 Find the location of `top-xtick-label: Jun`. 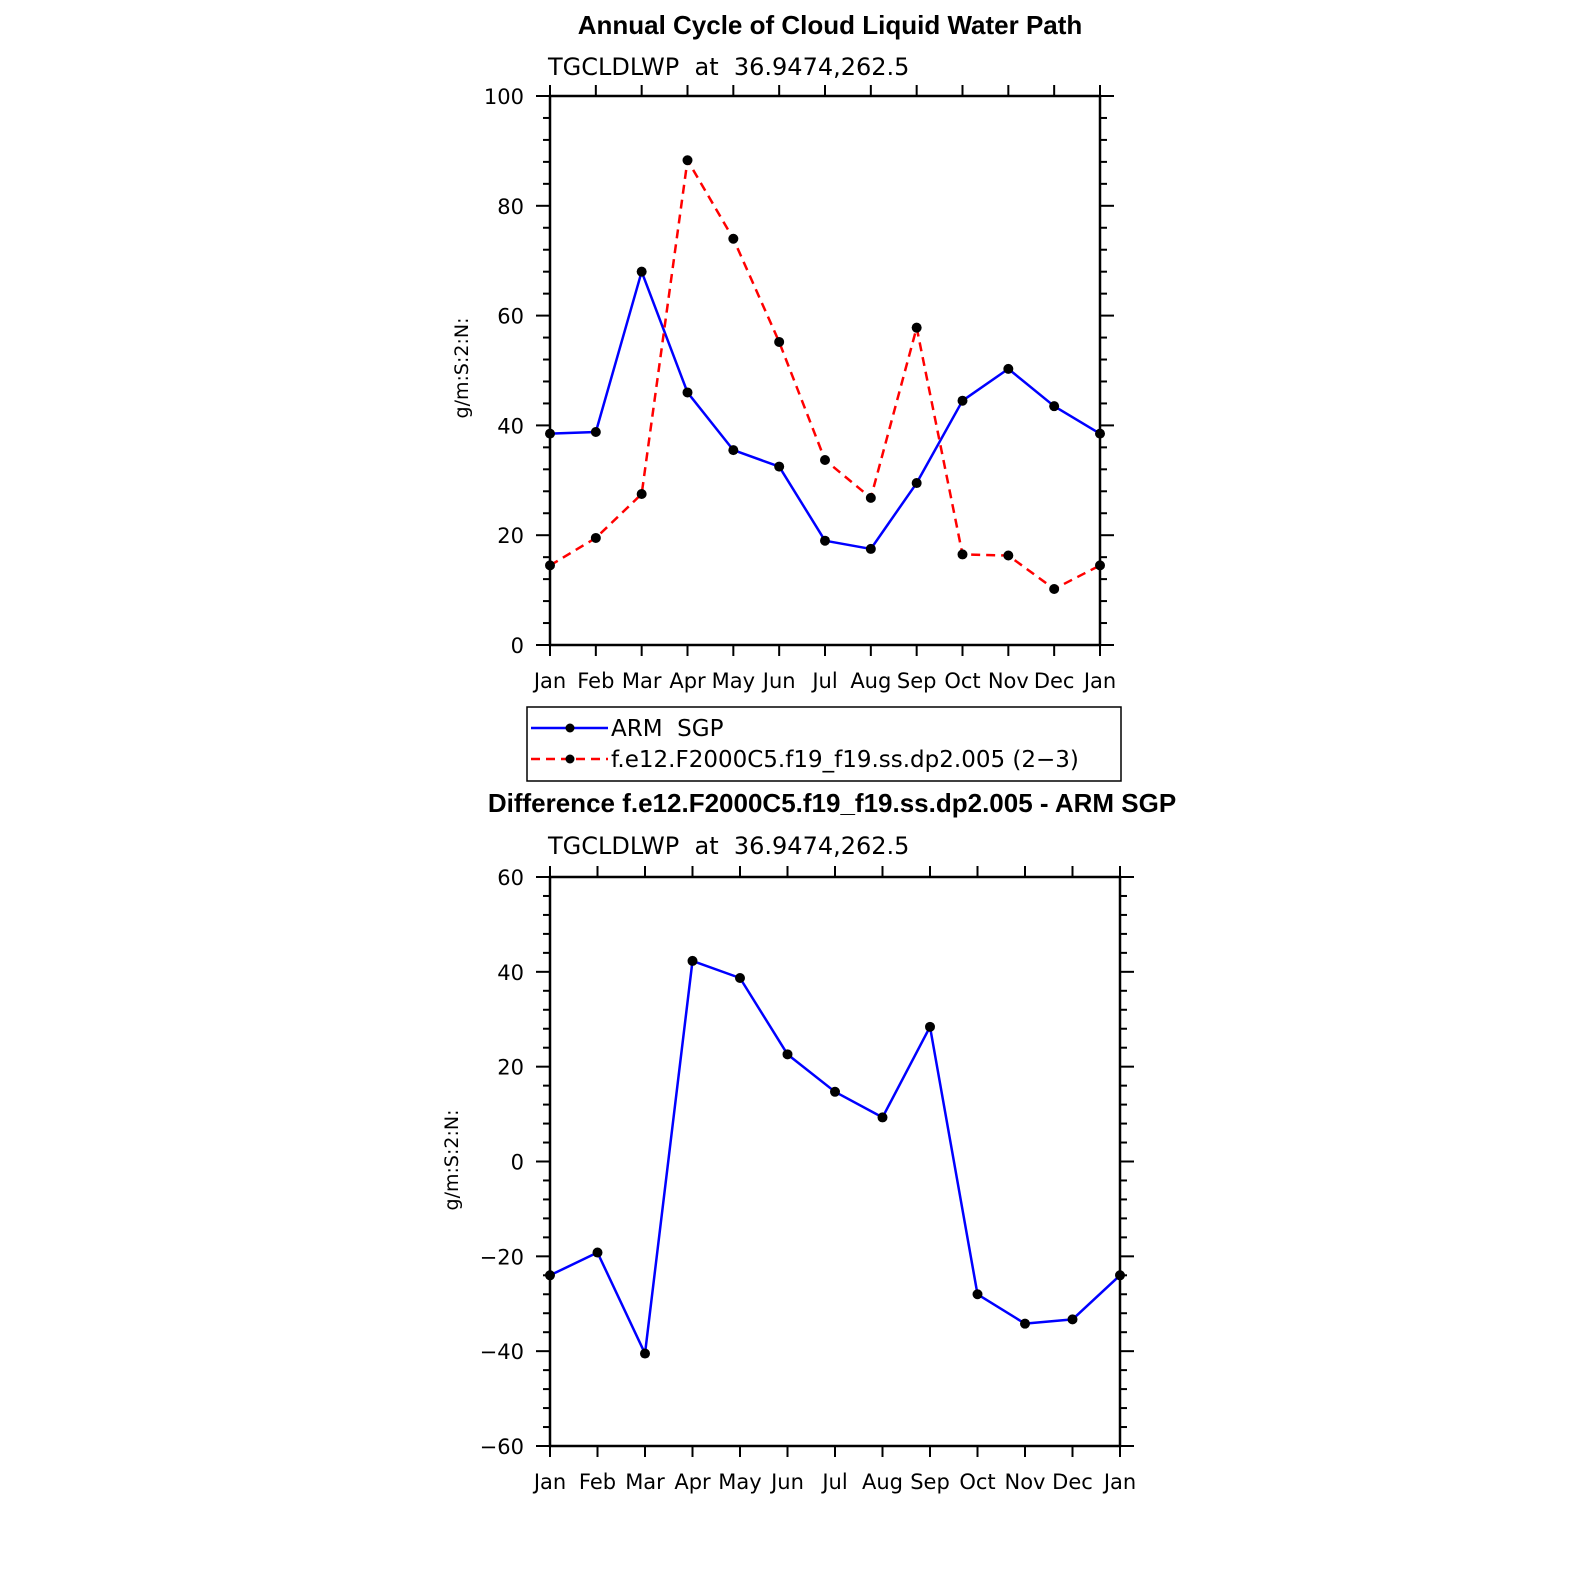

top-xtick-label: Jun is located at coordinates (778, 681).